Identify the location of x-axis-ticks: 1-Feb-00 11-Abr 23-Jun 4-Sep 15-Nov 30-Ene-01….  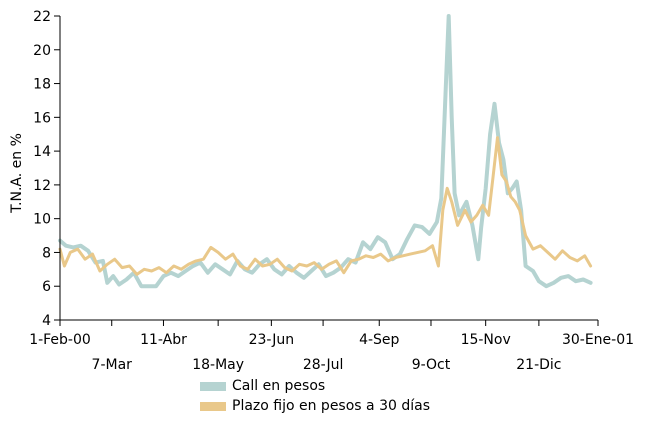
(331, 346).